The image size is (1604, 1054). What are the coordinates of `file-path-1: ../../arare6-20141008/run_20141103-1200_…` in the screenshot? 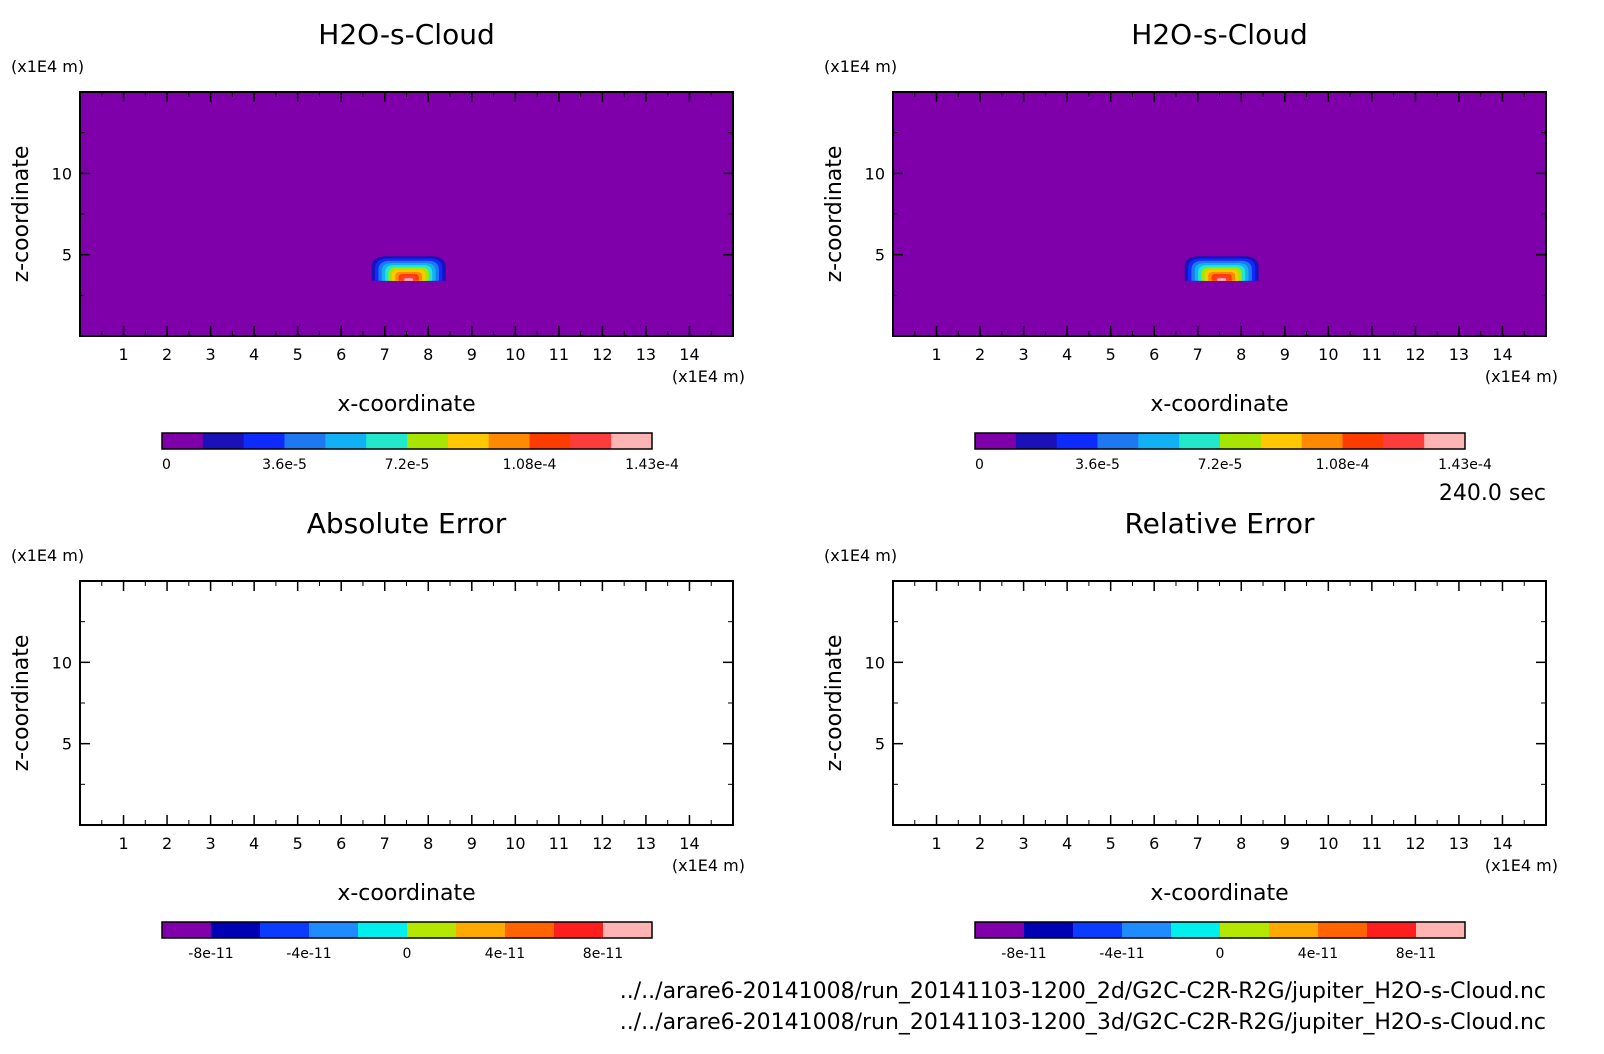 It's located at (1083, 991).